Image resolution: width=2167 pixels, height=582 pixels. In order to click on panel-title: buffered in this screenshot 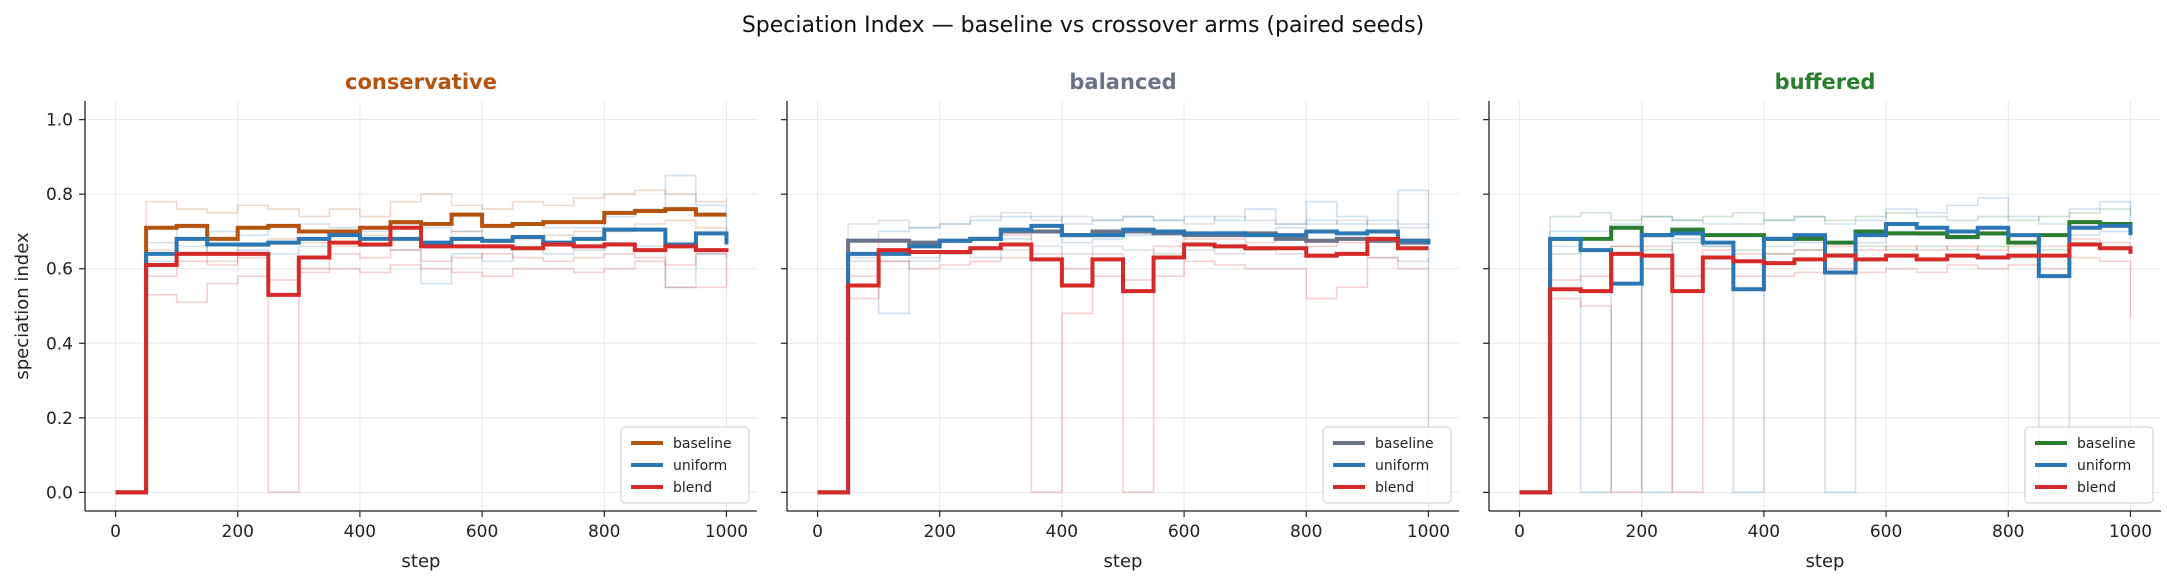, I will do `click(1825, 82)`.